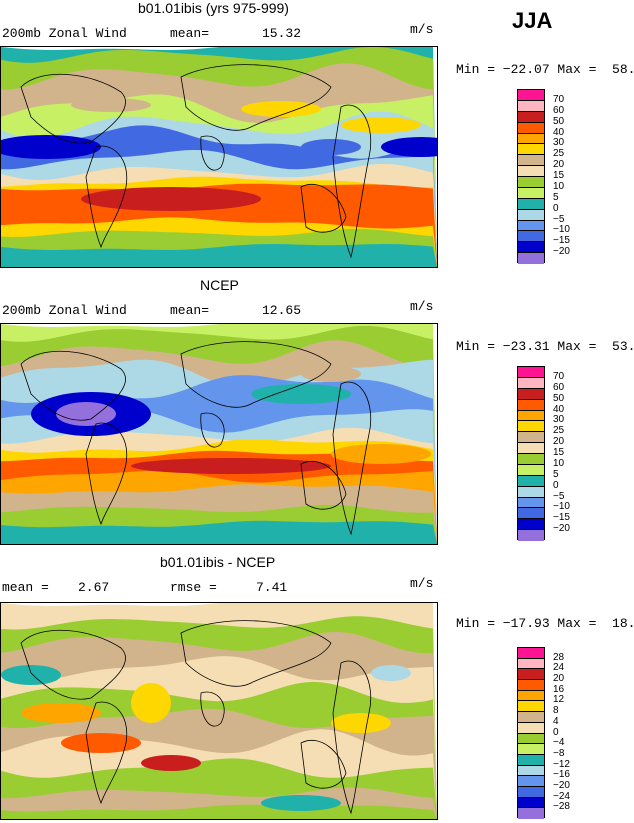  Describe the element at coordinates (561, 807) in the screenshot. I see `colorbar-label: −28` at that location.